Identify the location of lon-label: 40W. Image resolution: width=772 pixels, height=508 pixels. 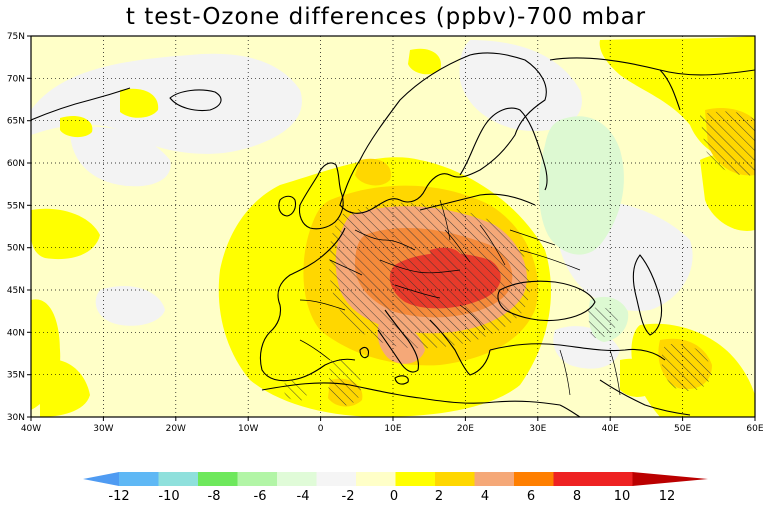
(31, 429).